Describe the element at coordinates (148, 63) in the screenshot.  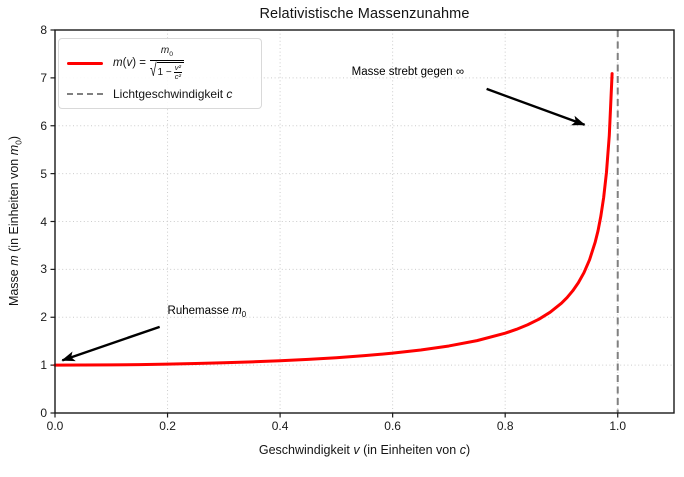
I see `mass-formula: m(v) = m0 √ 1 − v² c²` at that location.